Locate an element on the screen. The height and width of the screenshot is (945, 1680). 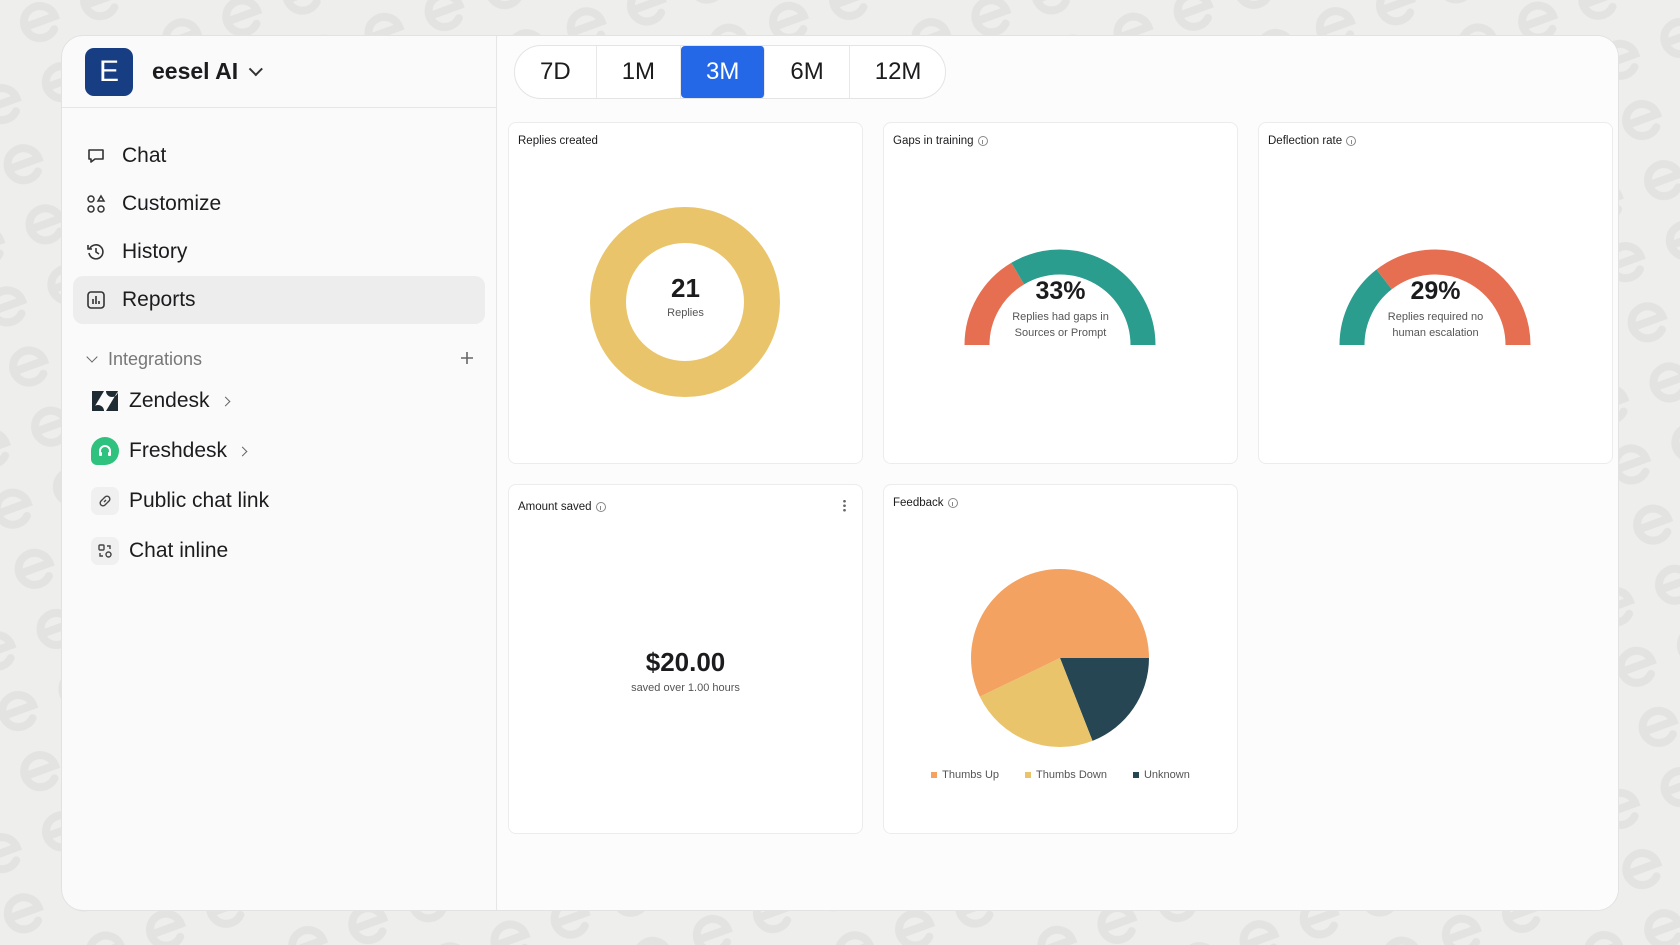
sidebar-item-label: Reports is located at coordinates (159, 299).